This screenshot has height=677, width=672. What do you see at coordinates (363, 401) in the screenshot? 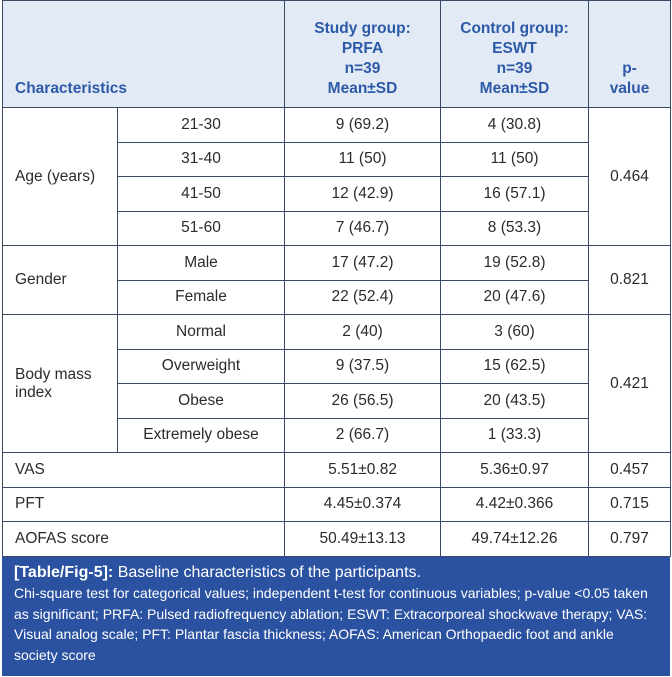
I see `study-value: 26 (56.5)` at bounding box center [363, 401].